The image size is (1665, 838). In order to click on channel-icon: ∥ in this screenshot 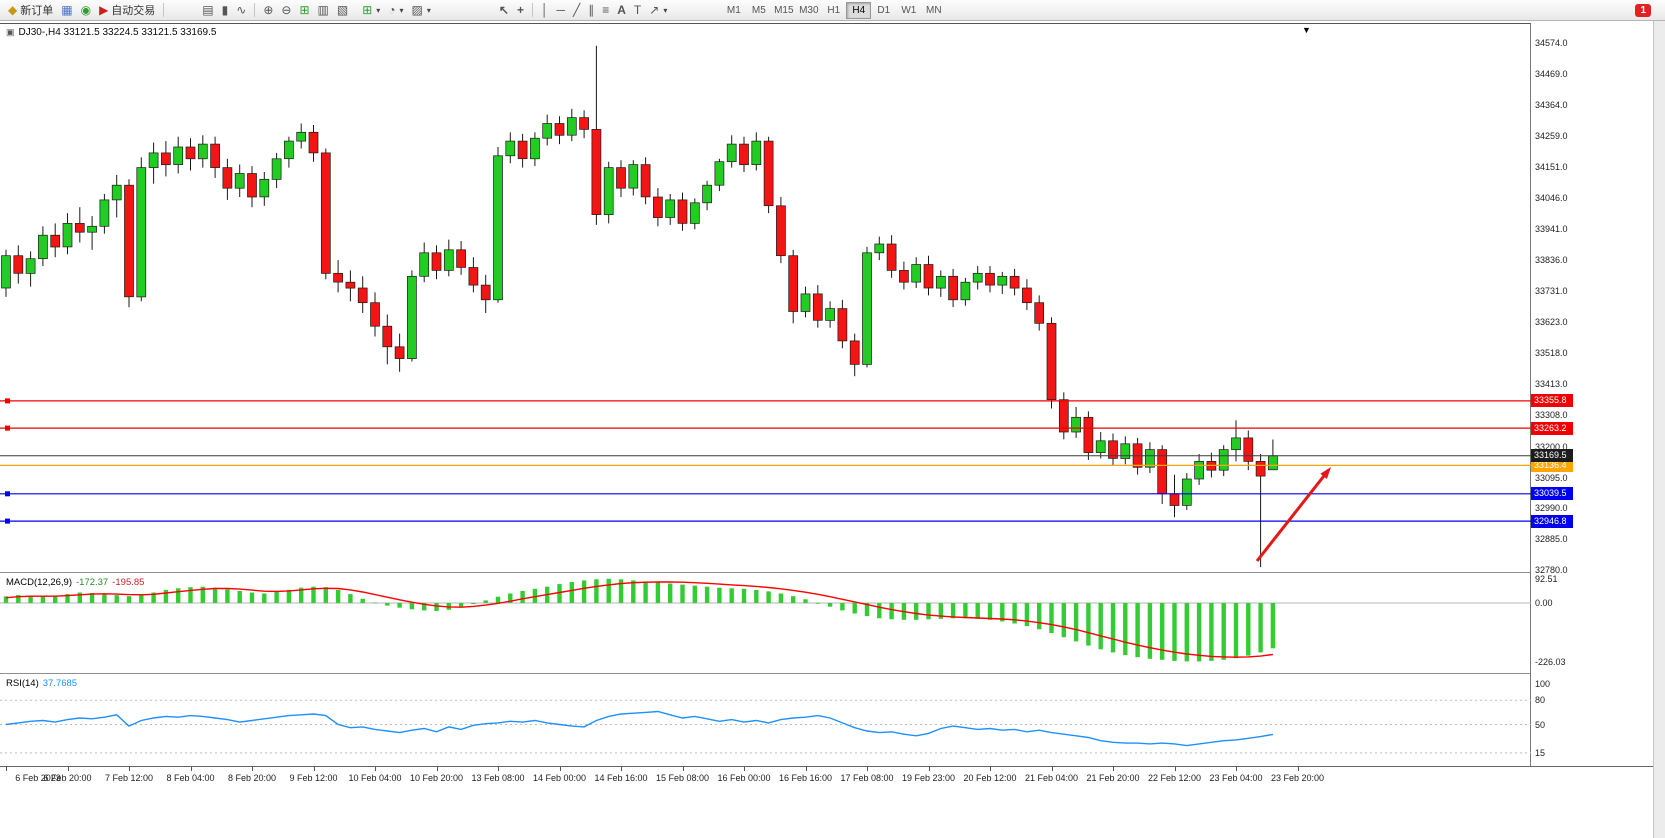, I will do `click(591, 10)`.